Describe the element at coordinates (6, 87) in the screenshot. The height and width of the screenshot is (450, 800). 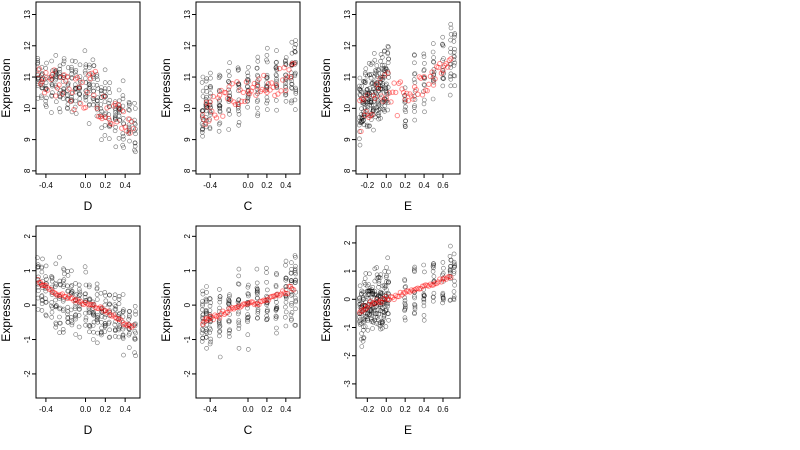
I see `y-axis-label: Expression` at that location.